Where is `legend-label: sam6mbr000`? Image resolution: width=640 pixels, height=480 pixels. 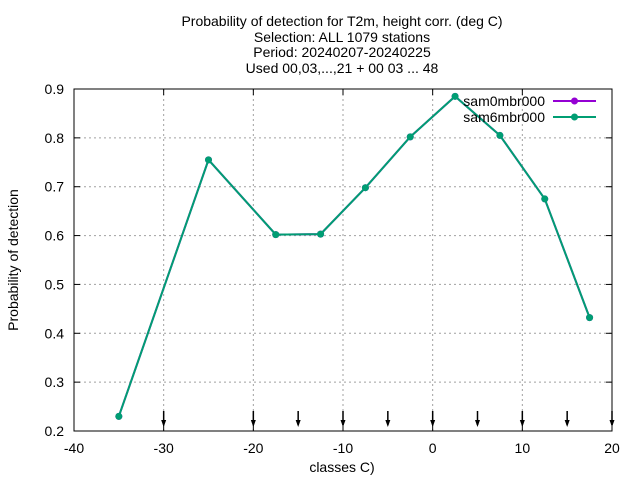
legend-label: sam6mbr000 is located at coordinates (504, 117).